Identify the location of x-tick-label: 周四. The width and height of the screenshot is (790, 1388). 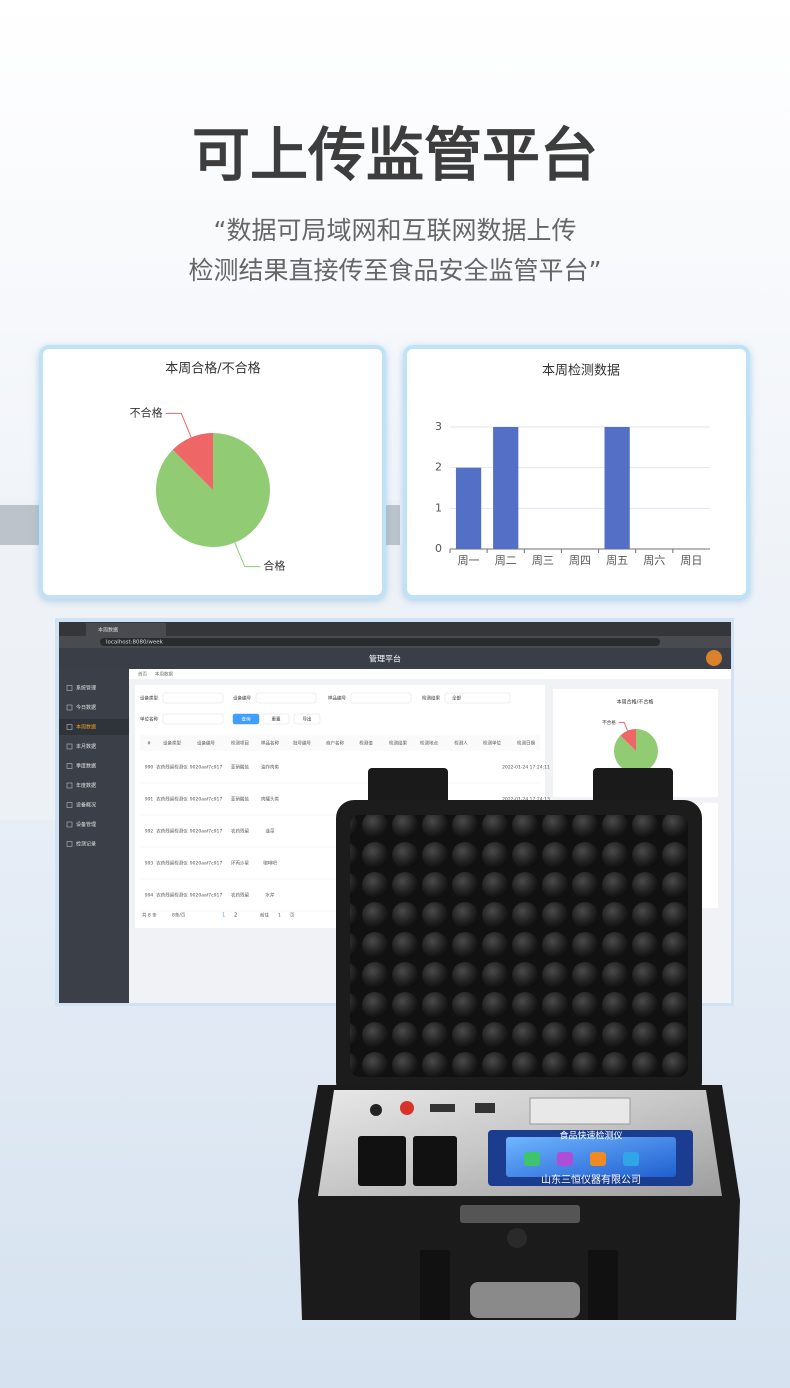
(580, 560).